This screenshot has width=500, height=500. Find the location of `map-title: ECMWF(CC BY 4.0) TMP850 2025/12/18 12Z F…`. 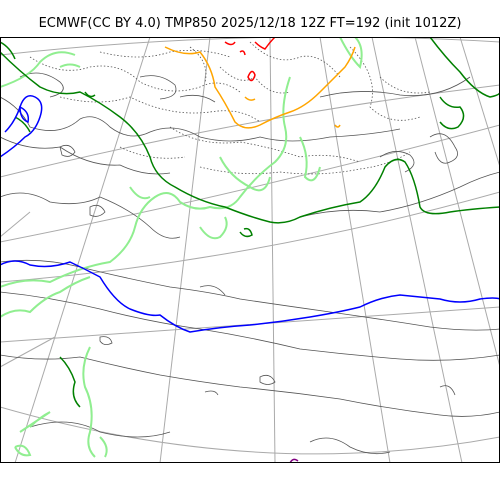

map-title: ECMWF(CC BY 4.0) TMP850 2025/12/18 12Z F… is located at coordinates (250, 23).